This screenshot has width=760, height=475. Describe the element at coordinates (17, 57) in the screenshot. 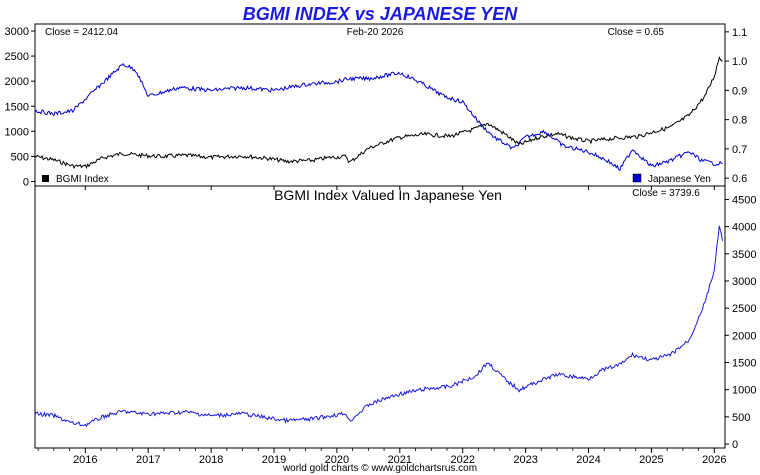

I see `left-tick-label: 2500` at that location.